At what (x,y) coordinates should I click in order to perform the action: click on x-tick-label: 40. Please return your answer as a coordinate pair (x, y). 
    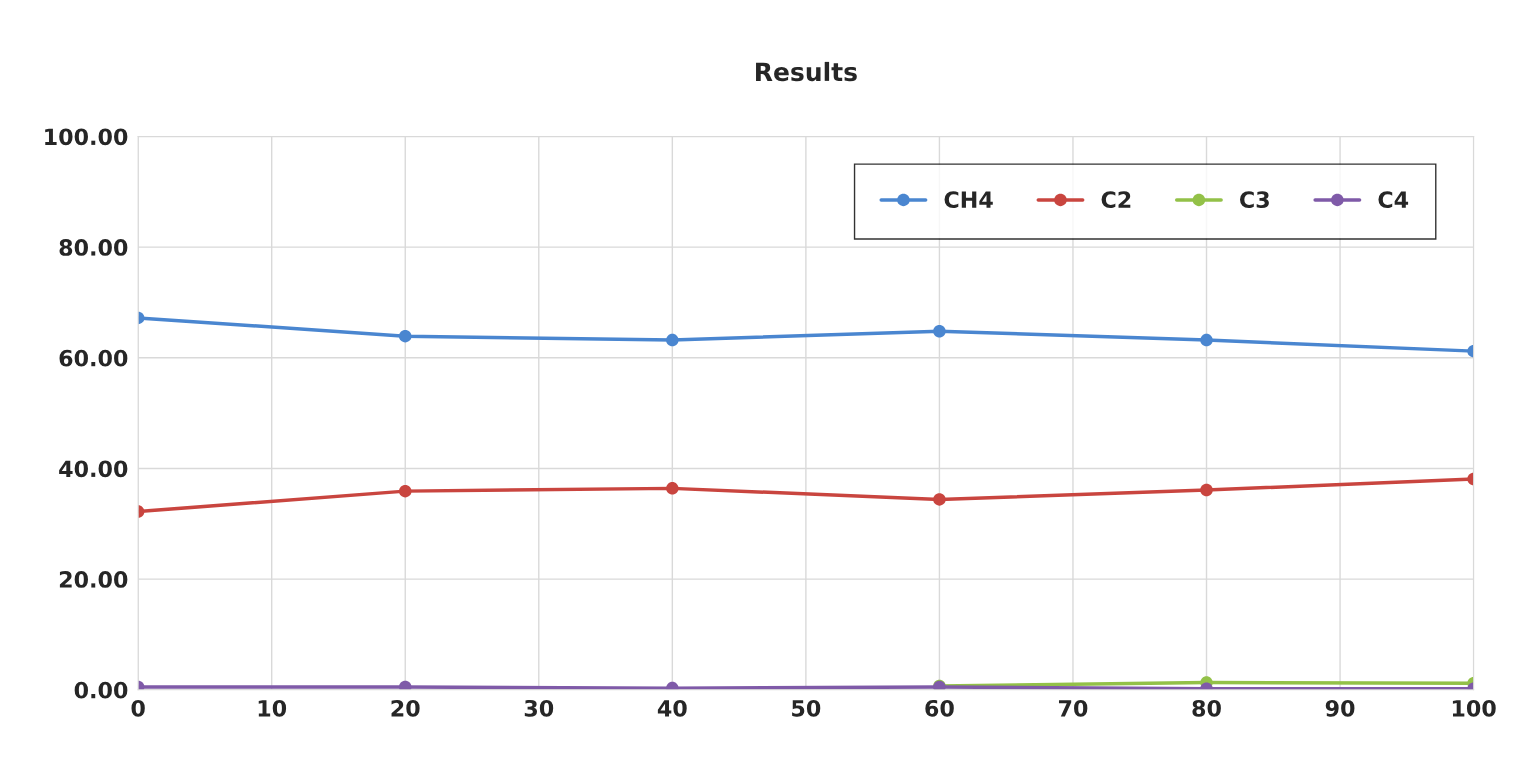
    Looking at the image, I should click on (672, 708).